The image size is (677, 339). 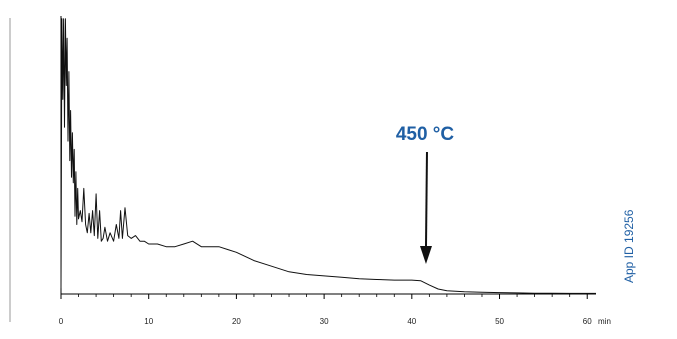 I want to click on annotation-arrow-shaft, so click(x=426, y=200).